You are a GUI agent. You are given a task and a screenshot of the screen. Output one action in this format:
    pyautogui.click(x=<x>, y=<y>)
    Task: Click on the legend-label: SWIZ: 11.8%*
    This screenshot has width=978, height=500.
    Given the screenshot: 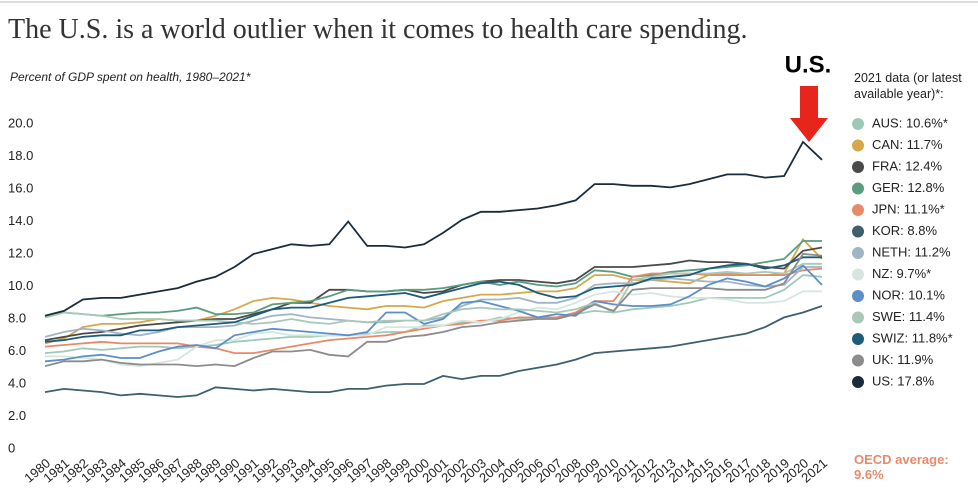 What is the action you would take?
    pyautogui.click(x=912, y=337)
    